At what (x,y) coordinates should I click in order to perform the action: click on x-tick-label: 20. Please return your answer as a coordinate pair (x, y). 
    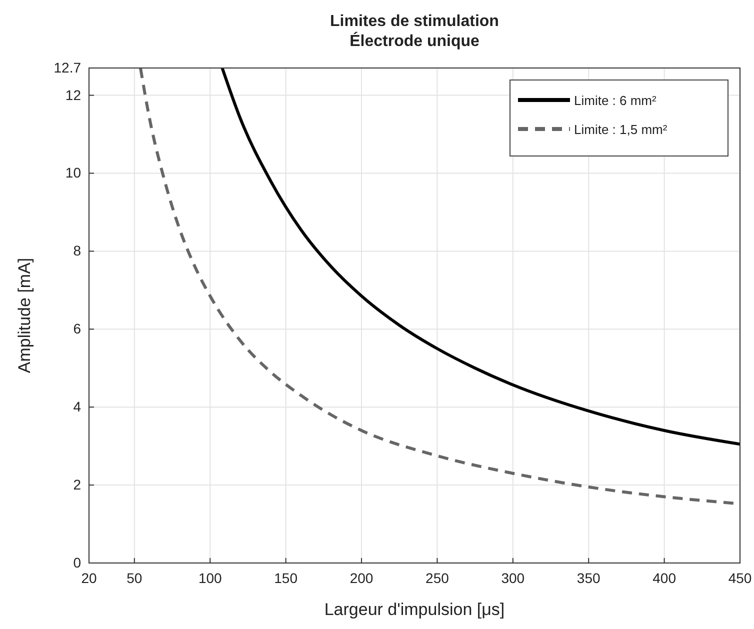
    Looking at the image, I should click on (89, 578).